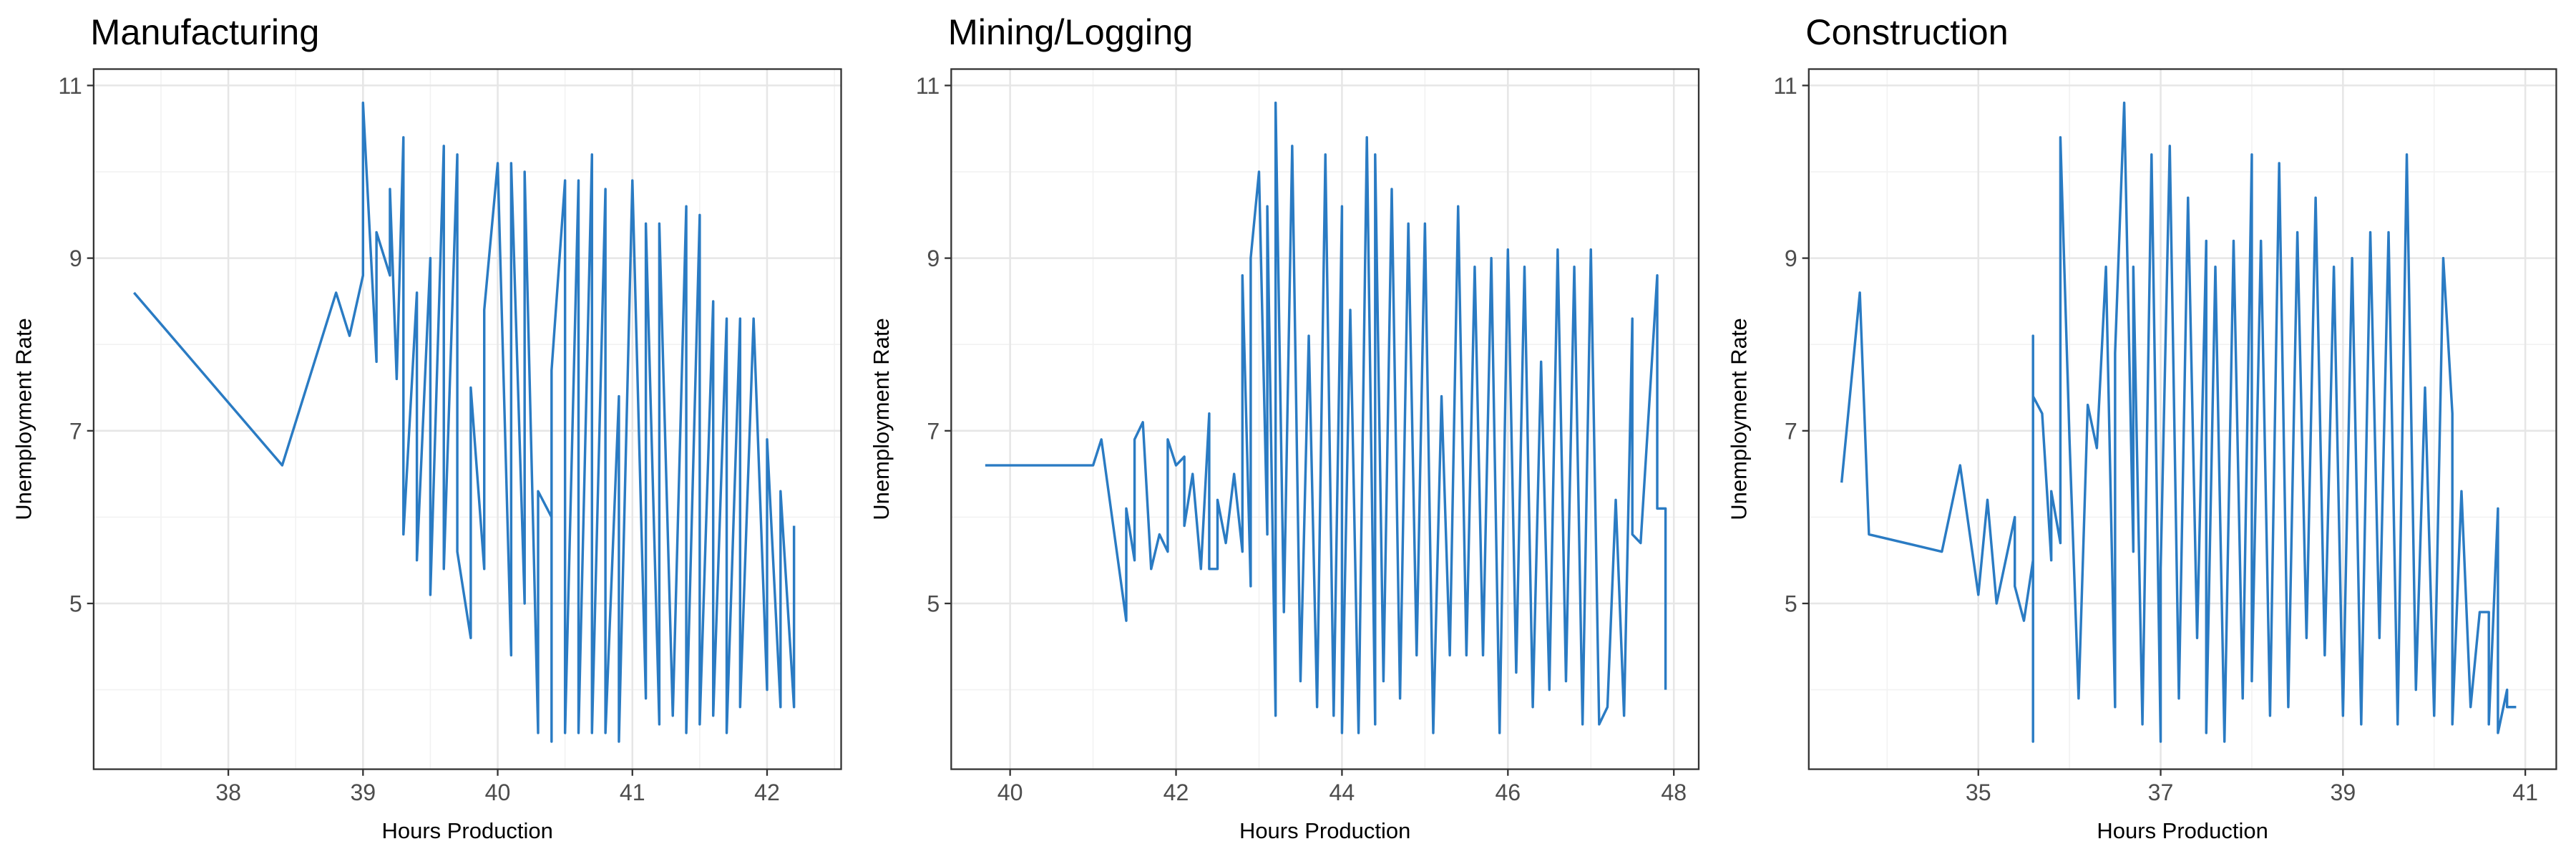 This screenshot has width=2576, height=859. Describe the element at coordinates (1071, 31) in the screenshot. I see `panel-title: Mining/Logging` at that location.